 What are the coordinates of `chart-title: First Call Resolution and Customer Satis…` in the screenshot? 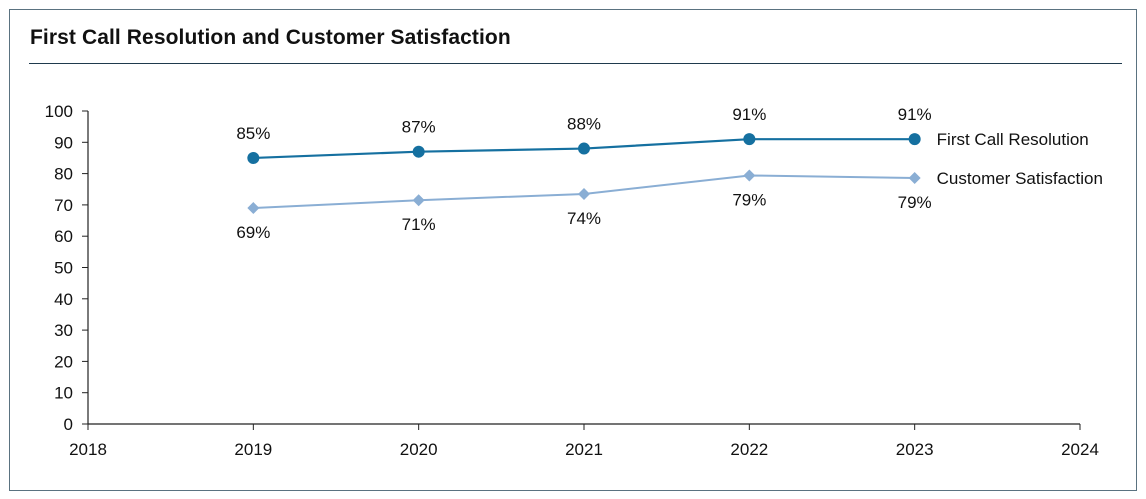 It's located at (270, 37).